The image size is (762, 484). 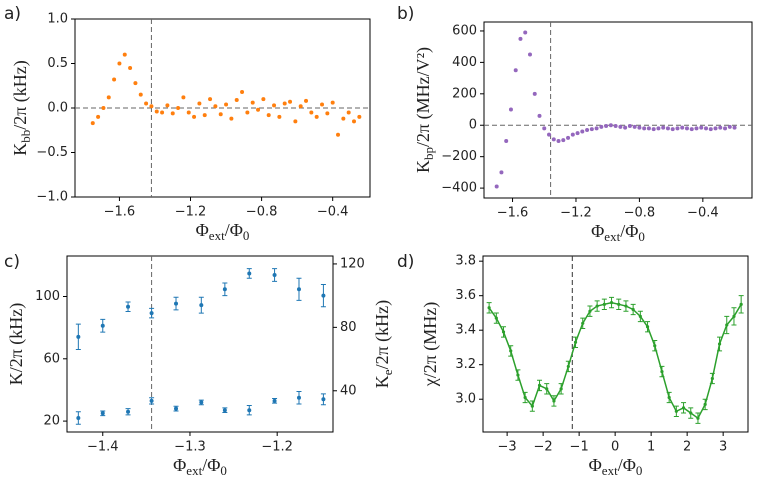 What do you see at coordinates (57, 108) in the screenshot?
I see `y-tick-label: 0.0` at bounding box center [57, 108].